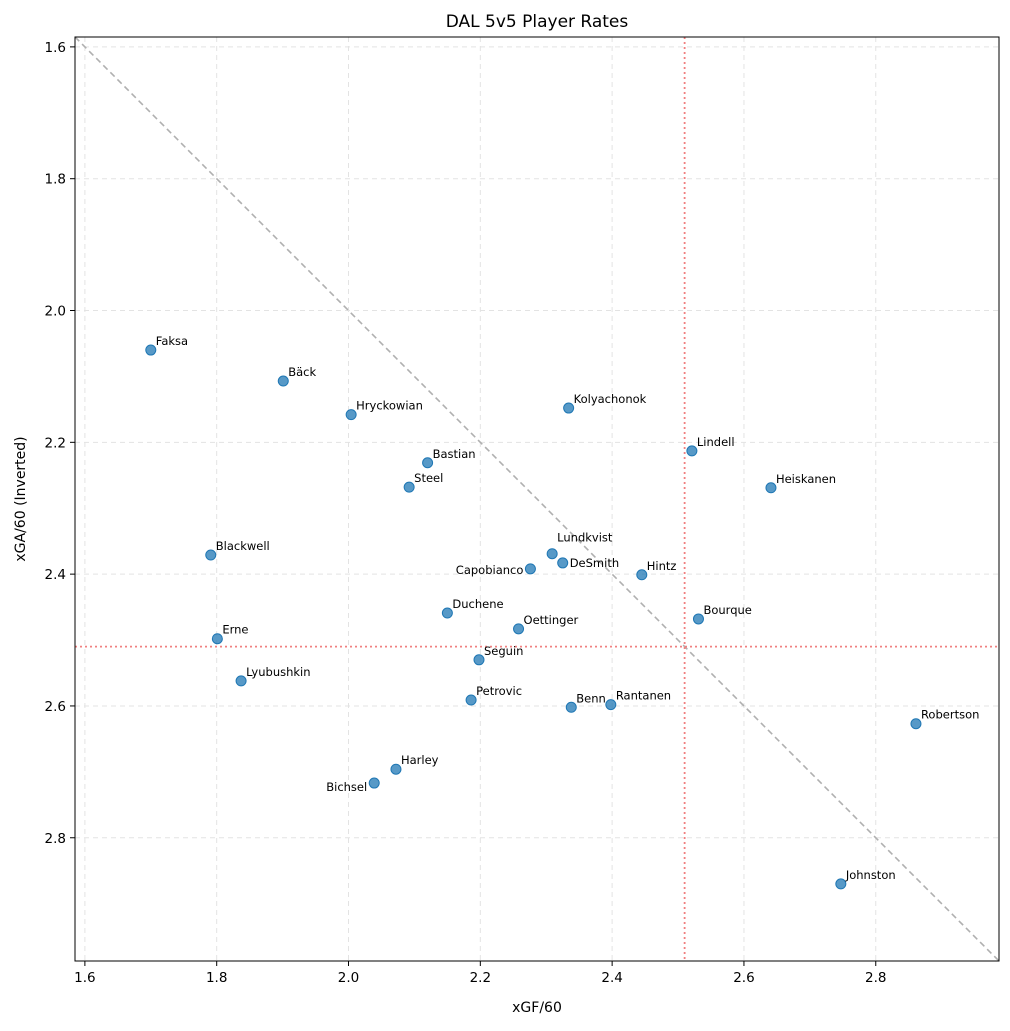 The image size is (1010, 1031). What do you see at coordinates (806, 479) in the screenshot?
I see `point-label: Heiskanen` at bounding box center [806, 479].